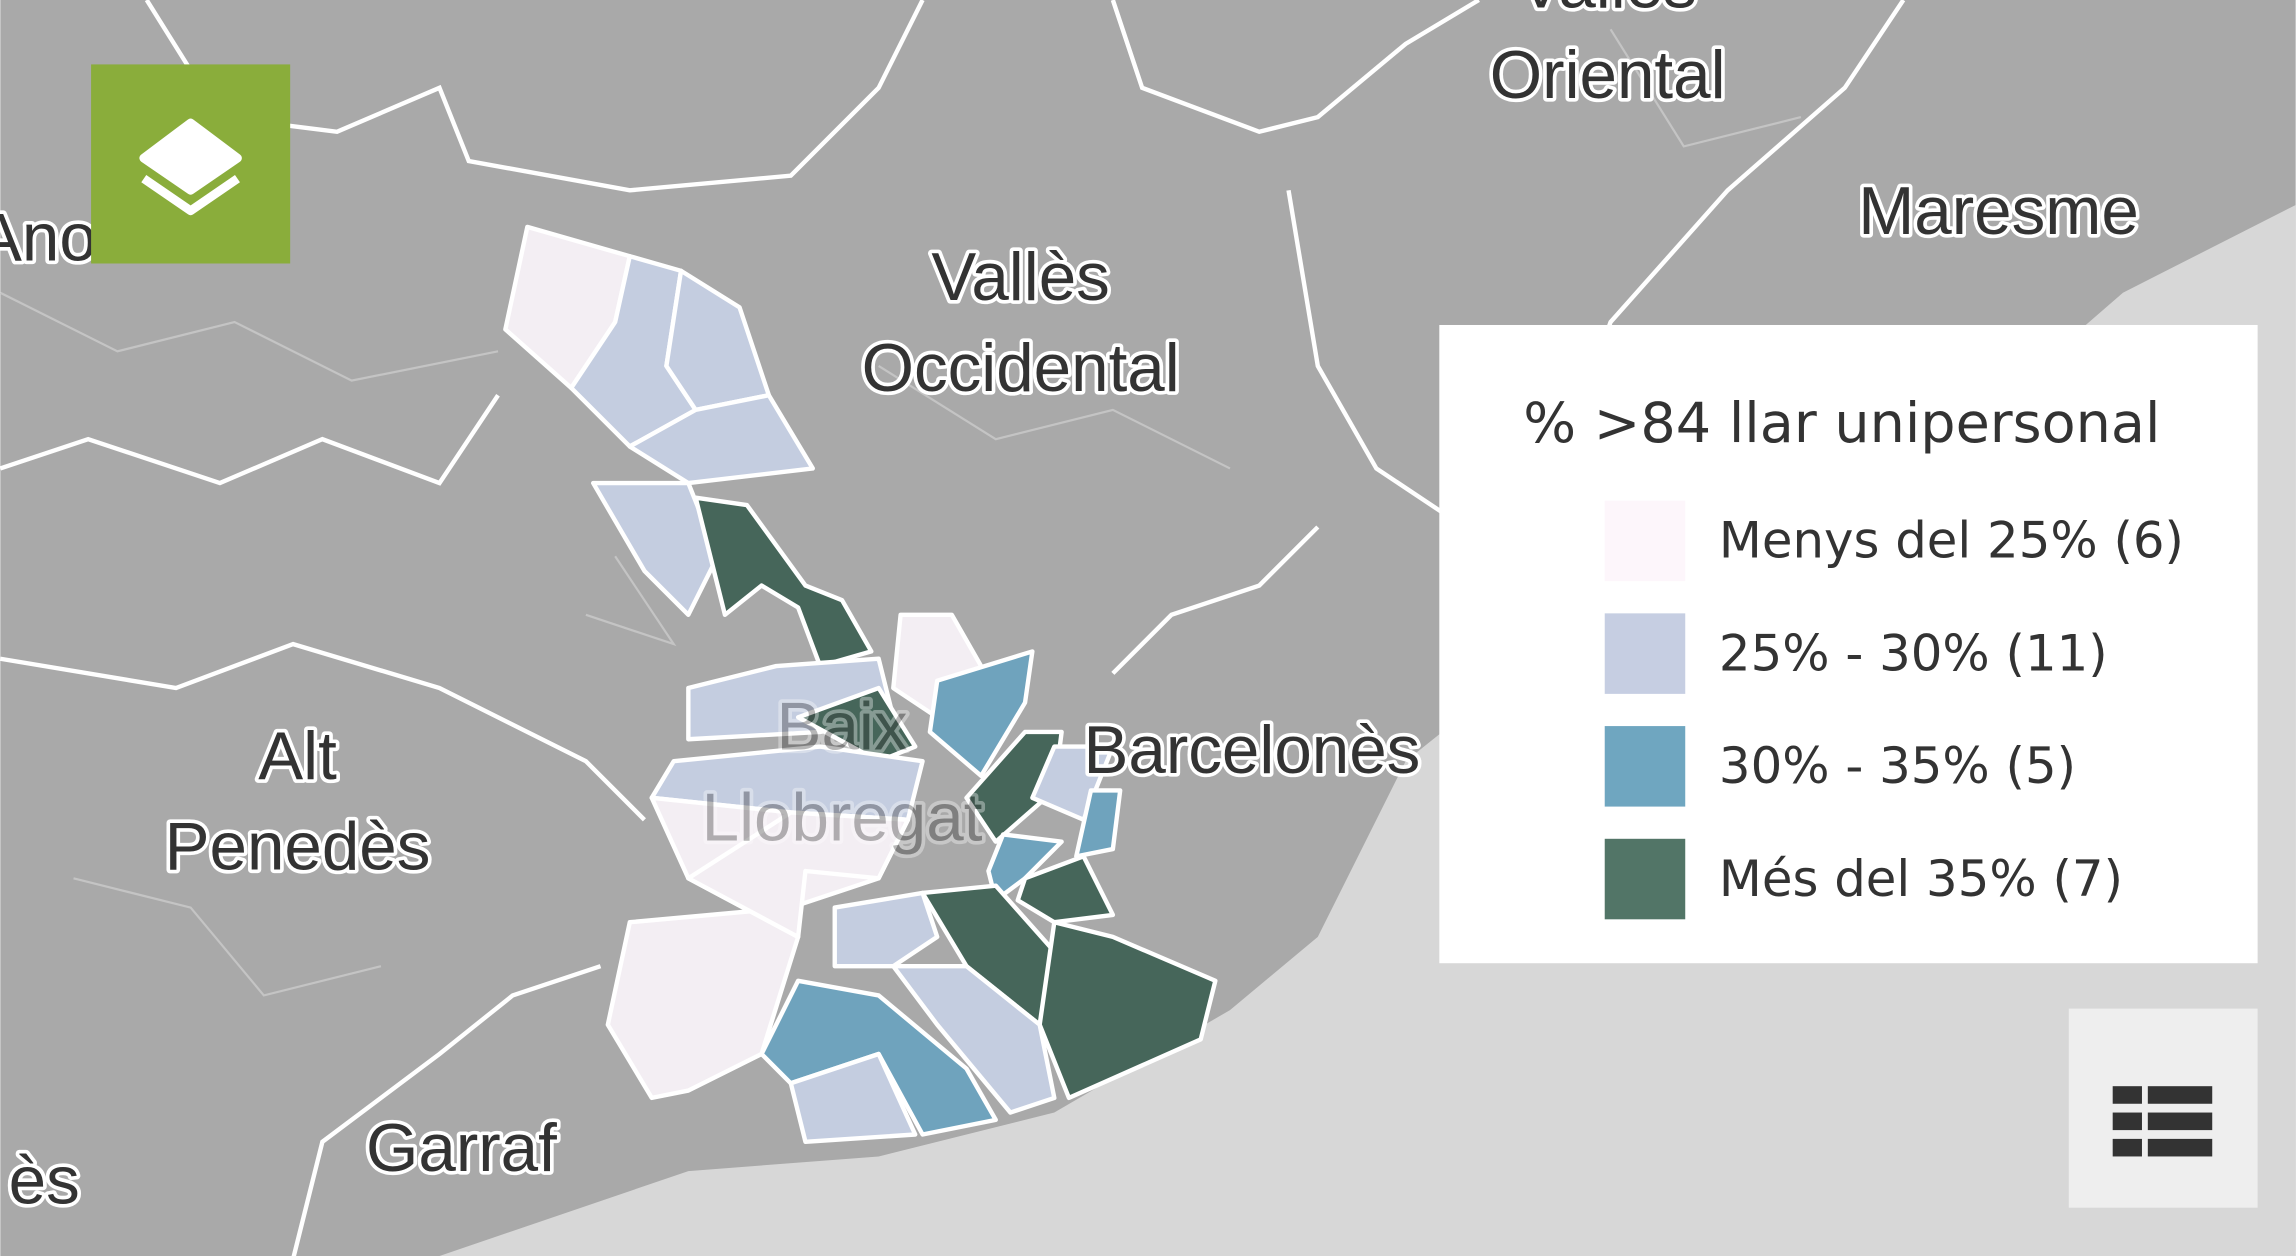  Describe the element at coordinates (842, 727) in the screenshot. I see `region-label-line: Baix` at that location.